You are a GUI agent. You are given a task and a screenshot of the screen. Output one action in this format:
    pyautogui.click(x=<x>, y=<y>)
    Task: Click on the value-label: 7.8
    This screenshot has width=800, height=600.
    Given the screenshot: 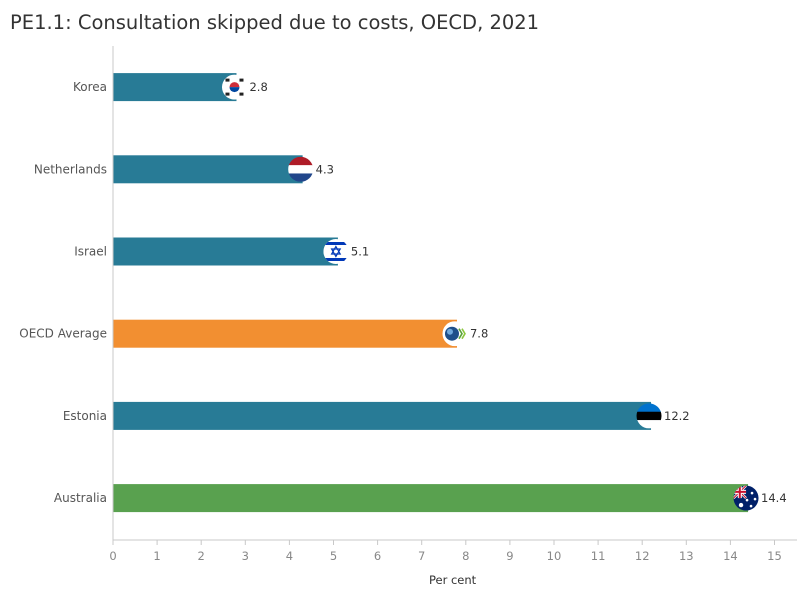 What is the action you would take?
    pyautogui.click(x=479, y=334)
    